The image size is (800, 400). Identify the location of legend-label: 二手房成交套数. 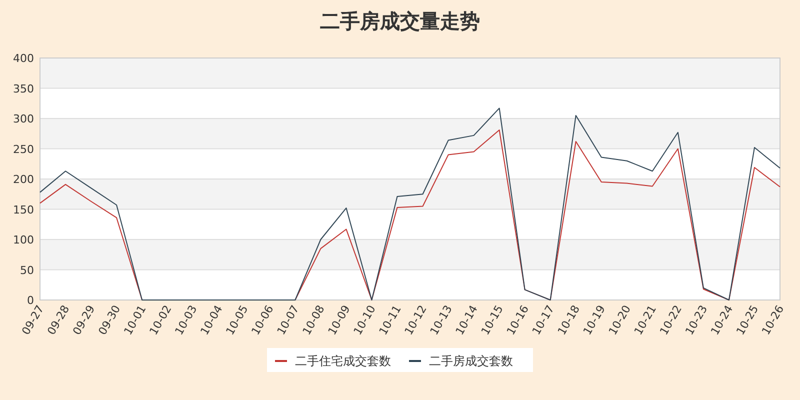
(471, 361).